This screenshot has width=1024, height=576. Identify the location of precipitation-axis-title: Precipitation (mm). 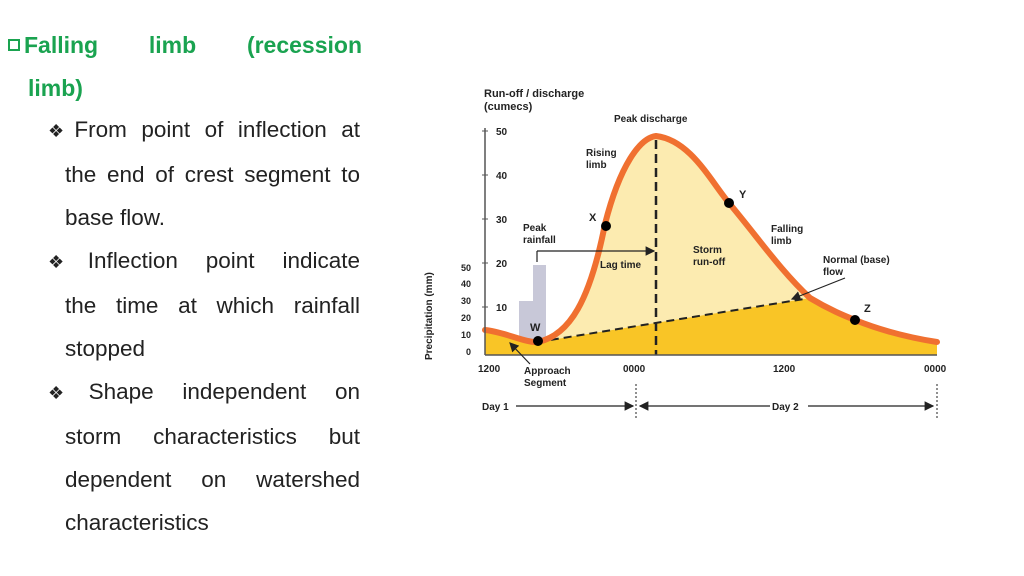
(429, 316).